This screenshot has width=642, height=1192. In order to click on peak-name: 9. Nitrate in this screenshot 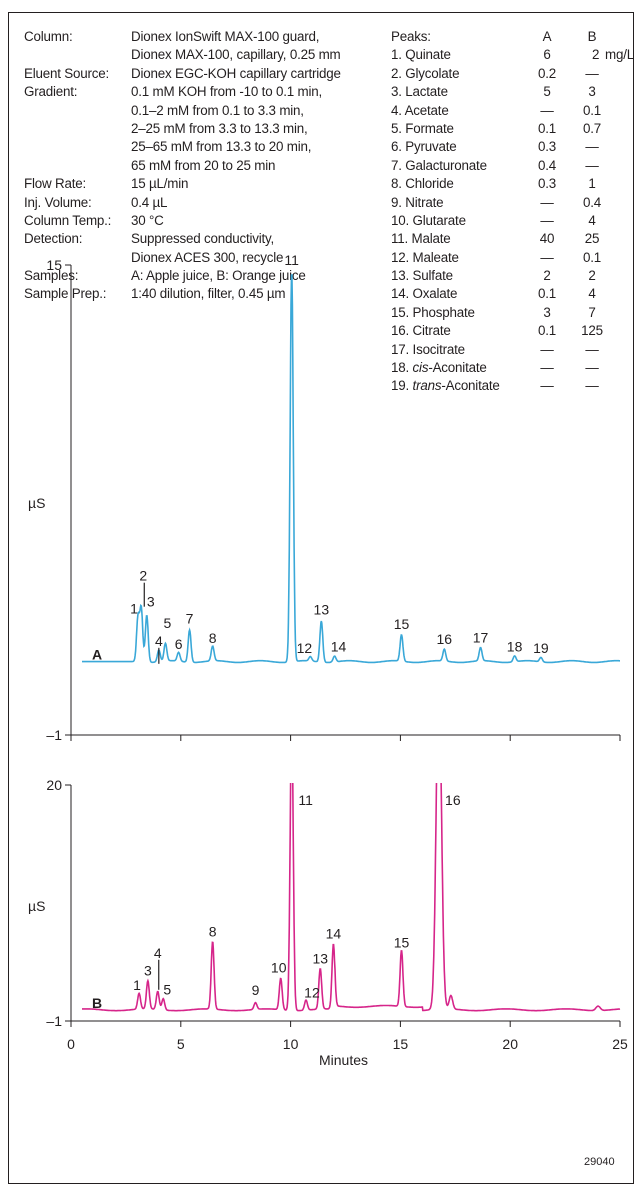, I will do `click(417, 203)`.